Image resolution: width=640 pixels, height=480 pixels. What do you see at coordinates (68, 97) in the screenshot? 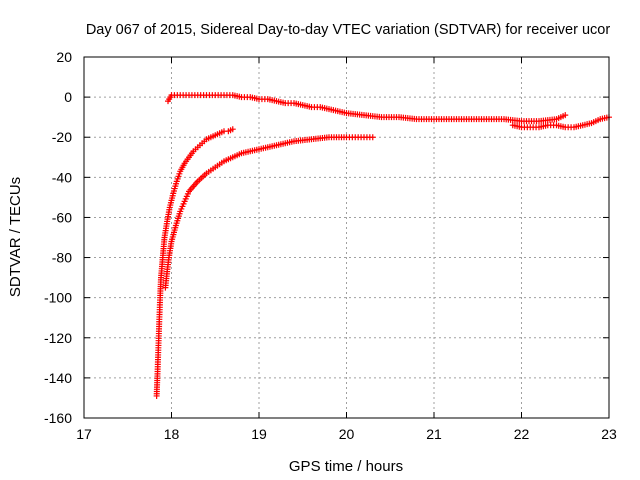
I see `y-tick-label: 0` at bounding box center [68, 97].